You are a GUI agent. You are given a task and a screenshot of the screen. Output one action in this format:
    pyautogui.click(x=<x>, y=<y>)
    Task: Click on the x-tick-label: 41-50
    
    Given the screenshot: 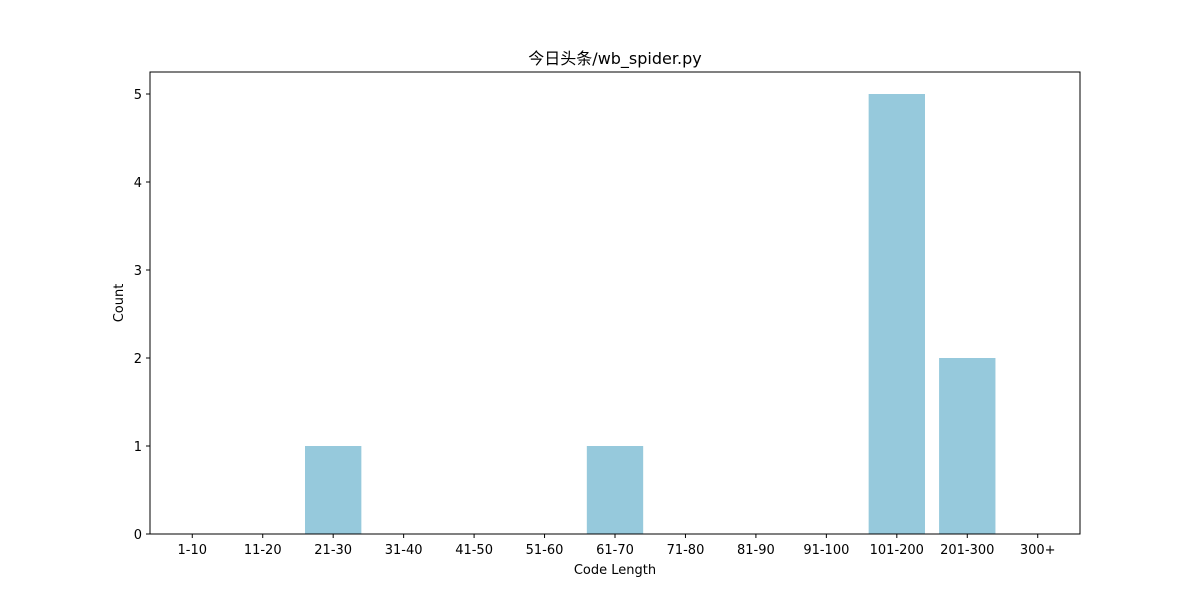 What is the action you would take?
    pyautogui.click(x=474, y=550)
    